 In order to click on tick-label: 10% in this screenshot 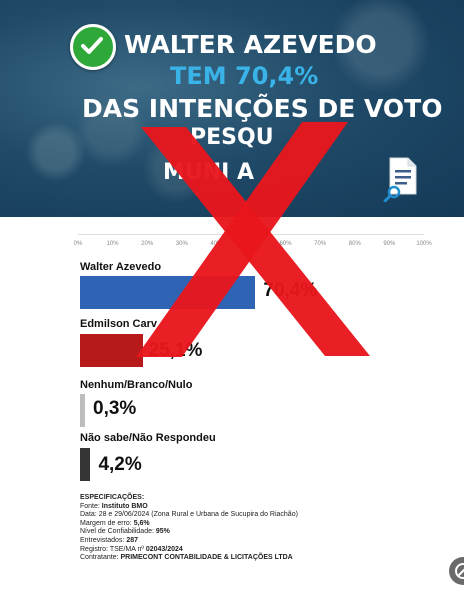, I will do `click(112, 244)`.